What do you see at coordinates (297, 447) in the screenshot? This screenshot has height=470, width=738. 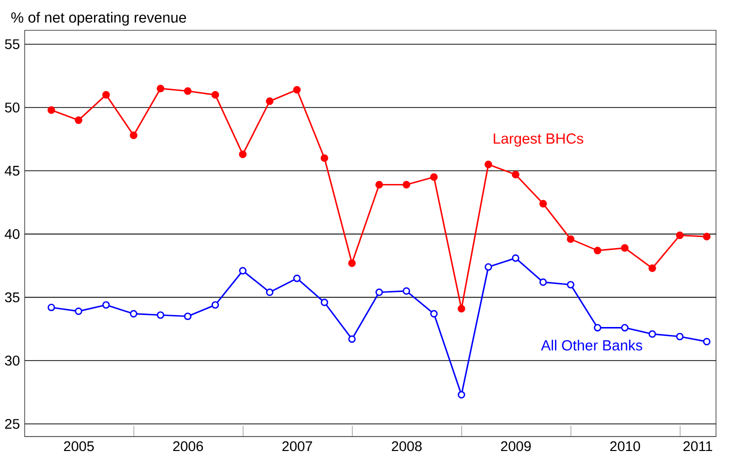 I see `x-tick-label: 2007` at bounding box center [297, 447].